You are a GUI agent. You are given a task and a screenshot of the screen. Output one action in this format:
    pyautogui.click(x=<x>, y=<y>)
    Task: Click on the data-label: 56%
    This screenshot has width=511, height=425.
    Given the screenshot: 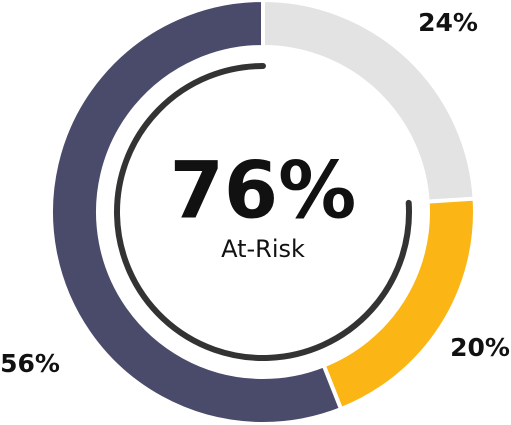 What is the action you would take?
    pyautogui.click(x=30, y=363)
    